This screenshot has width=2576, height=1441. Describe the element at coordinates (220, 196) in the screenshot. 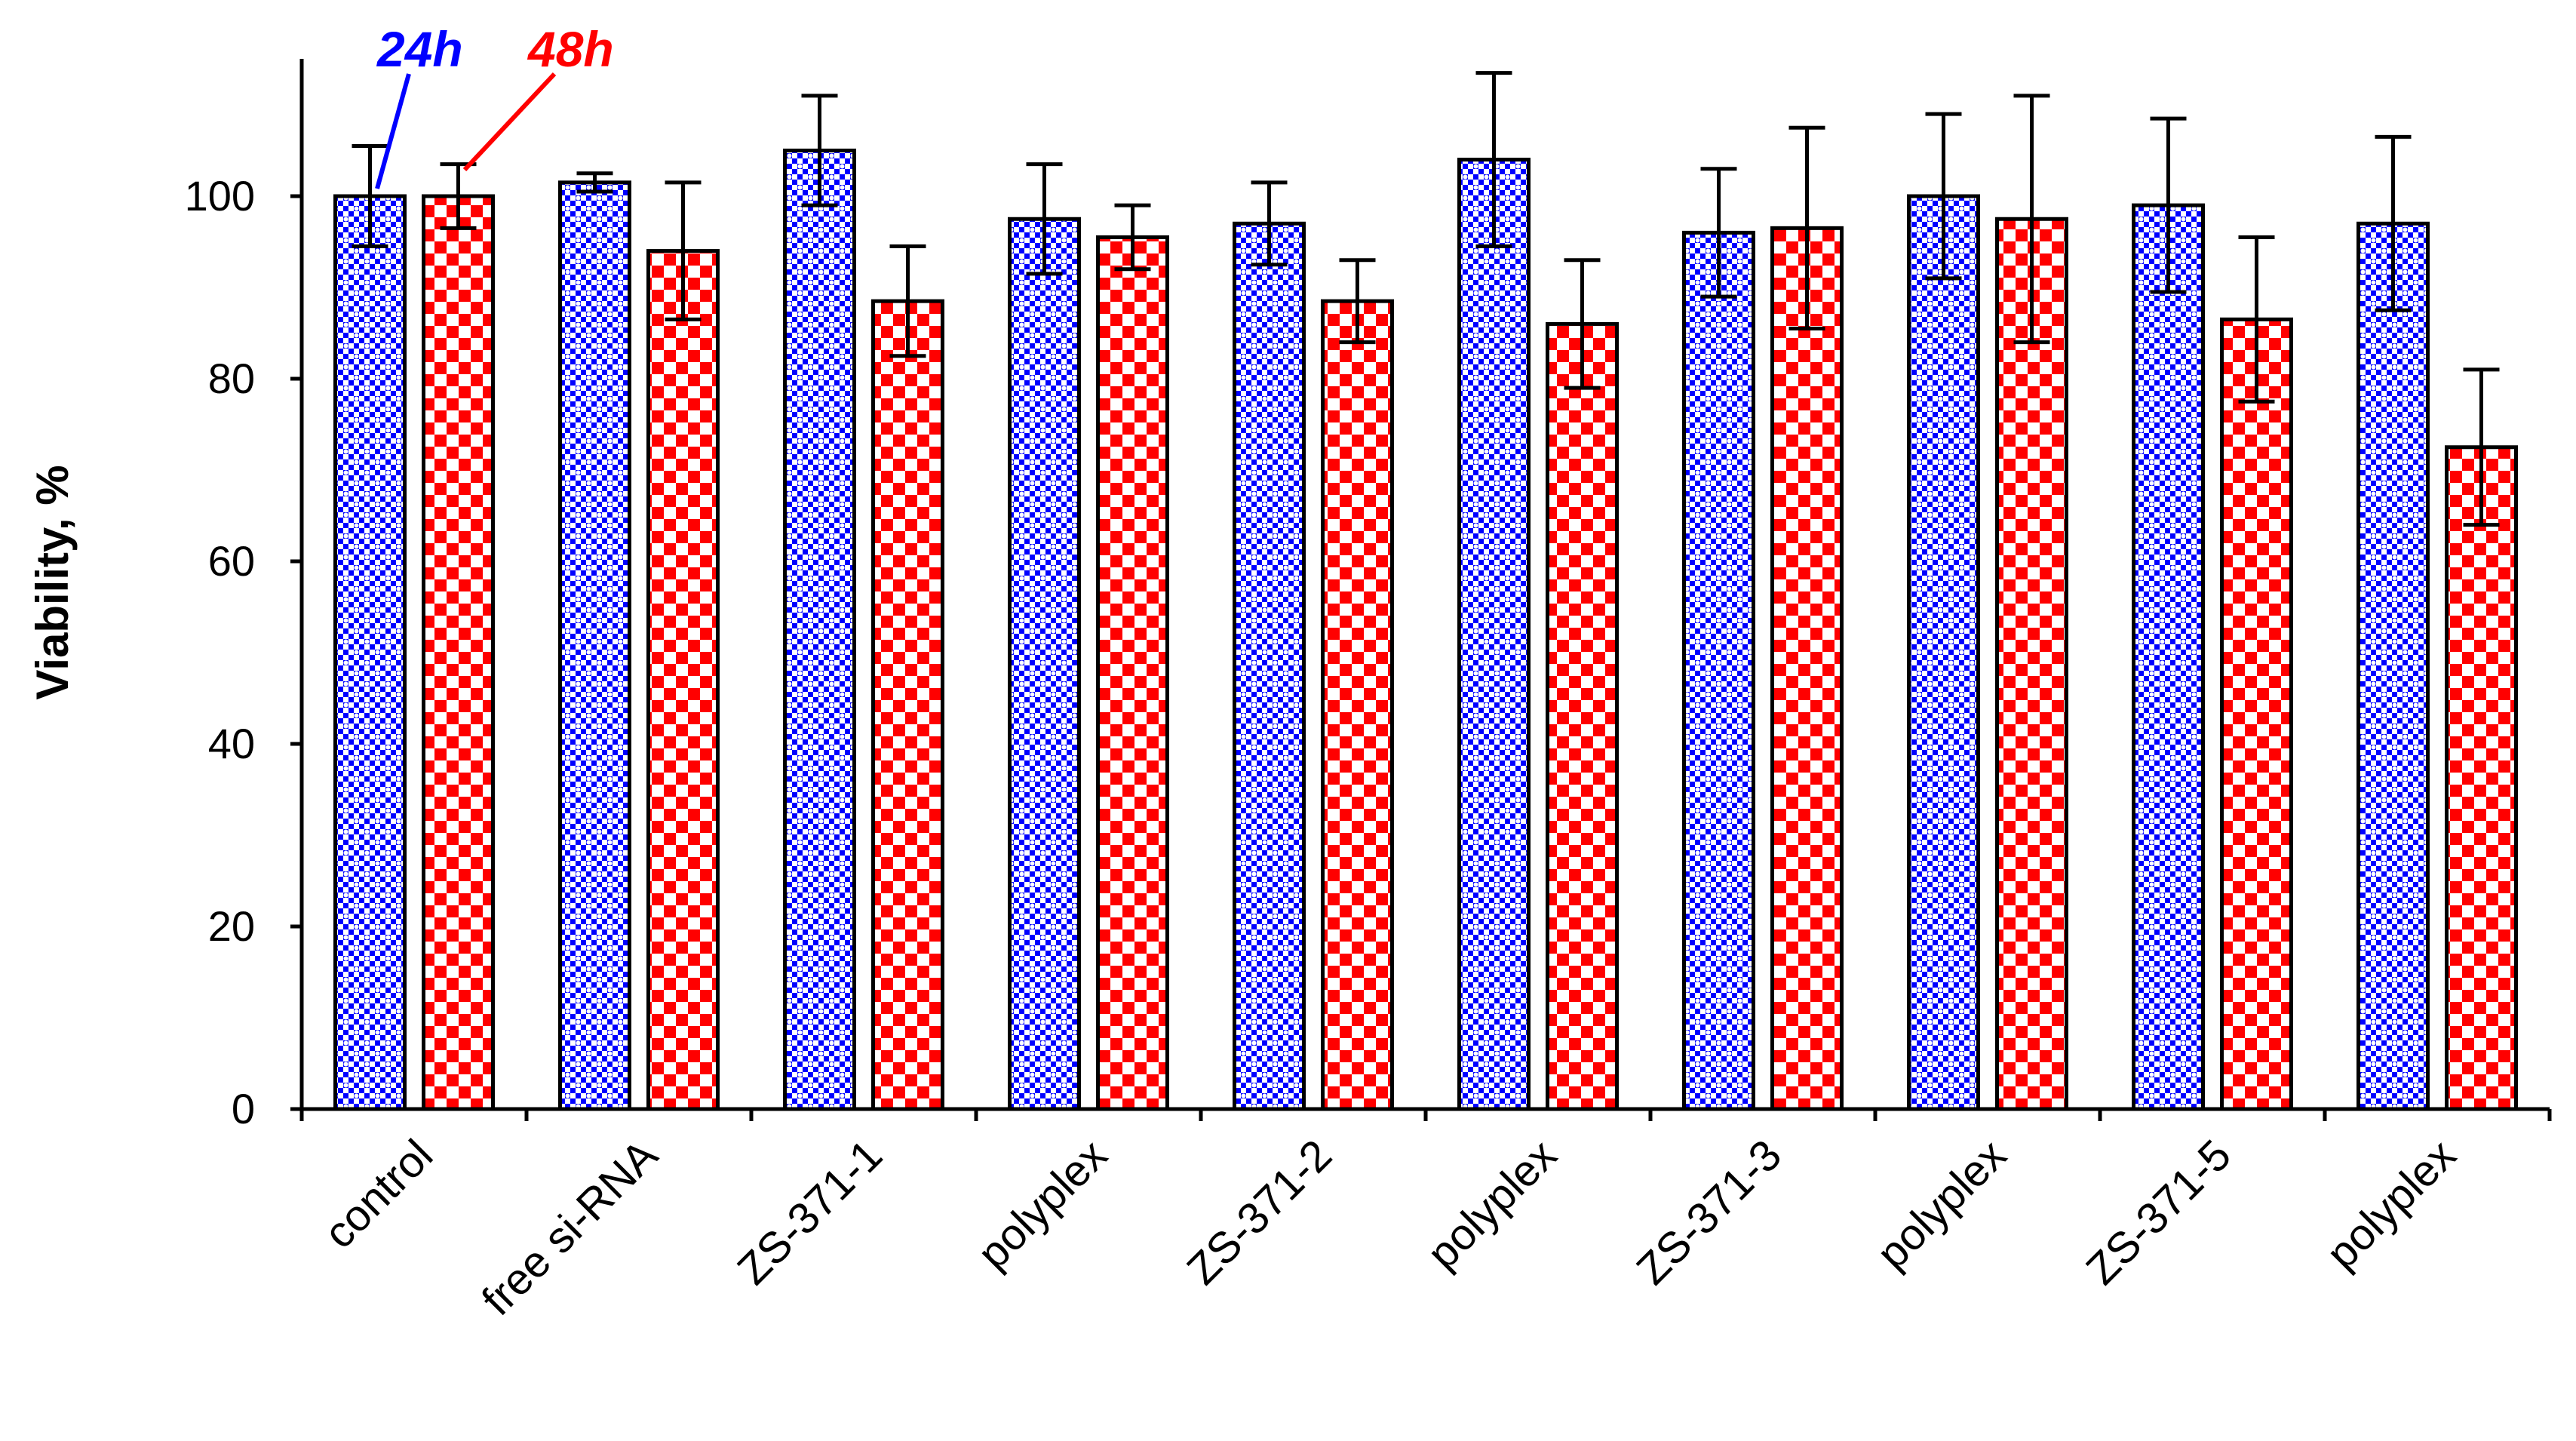

I see `y-tick-label: 100` at that location.